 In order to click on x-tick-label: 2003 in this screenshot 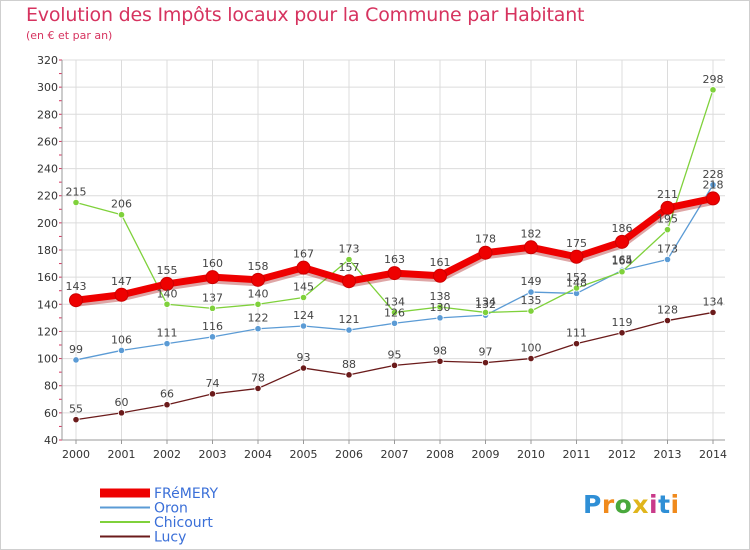, I will do `click(213, 454)`.